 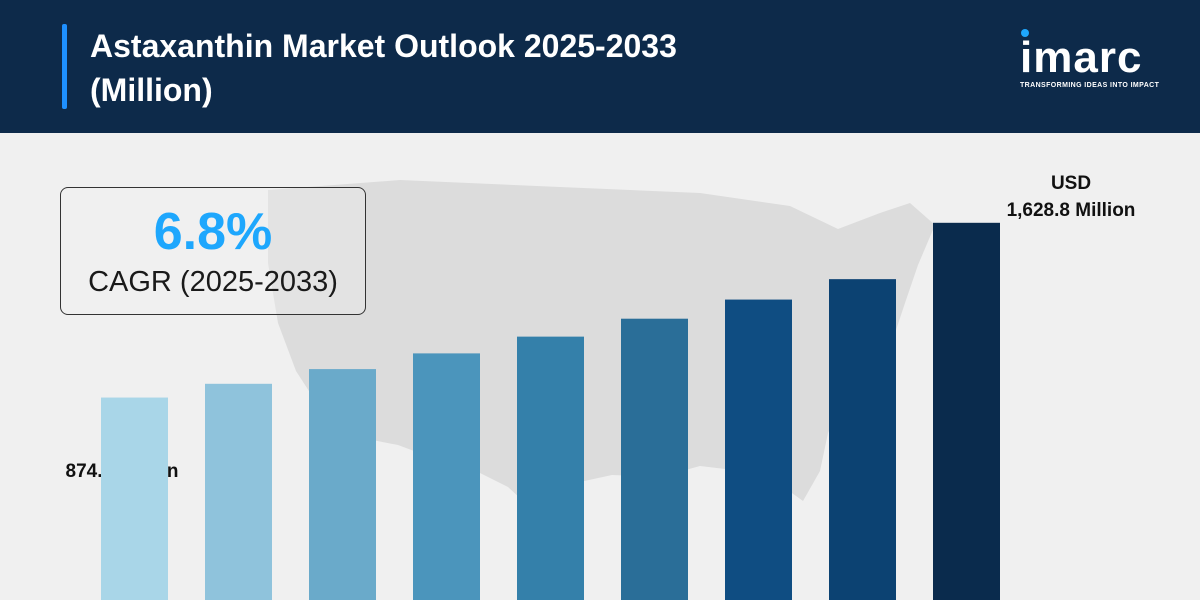 I want to click on bar-2028, so click(x=446, y=476).